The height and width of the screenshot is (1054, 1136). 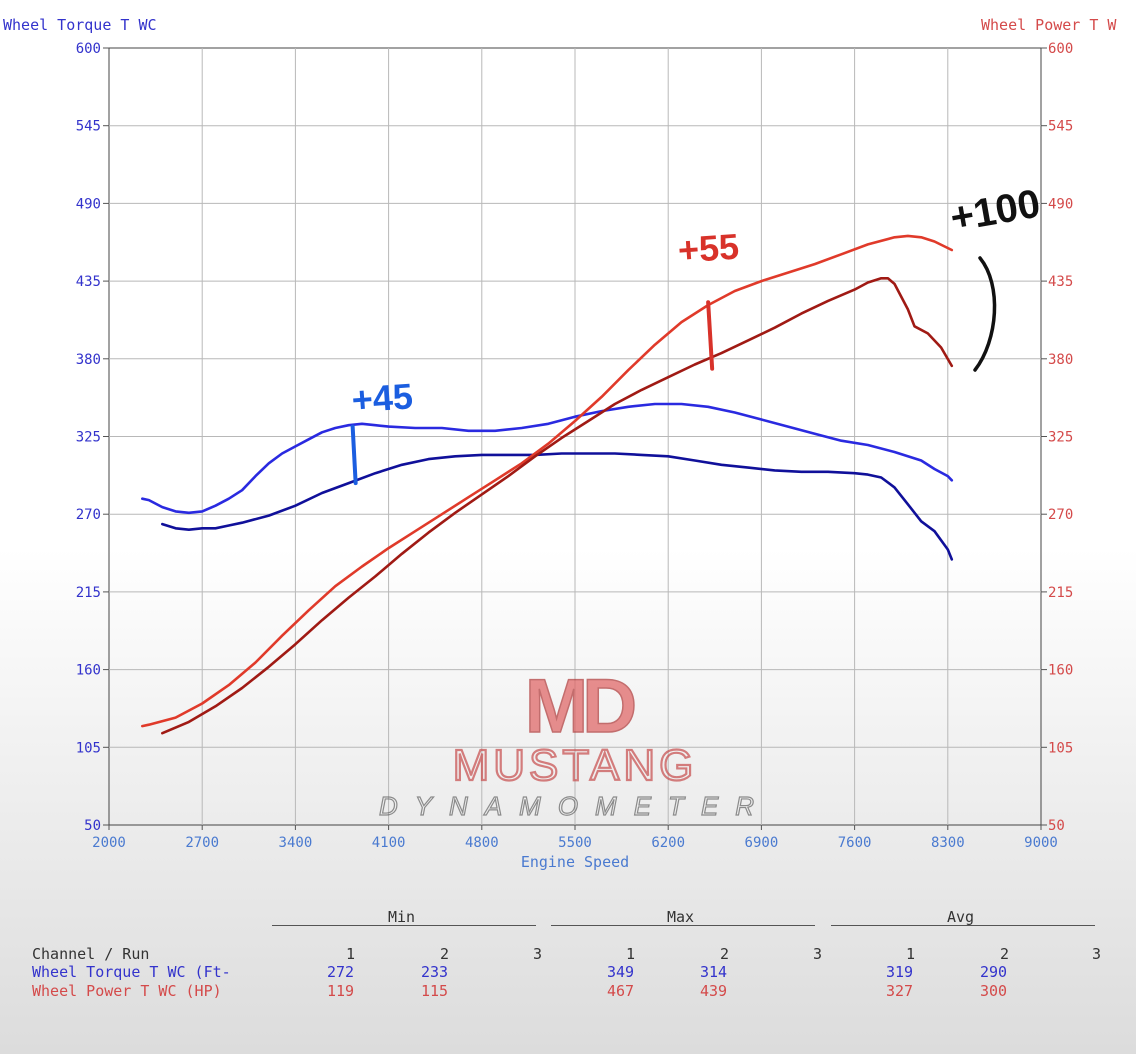 What do you see at coordinates (88, 204) in the screenshot?
I see `left-tick-label: 490` at bounding box center [88, 204].